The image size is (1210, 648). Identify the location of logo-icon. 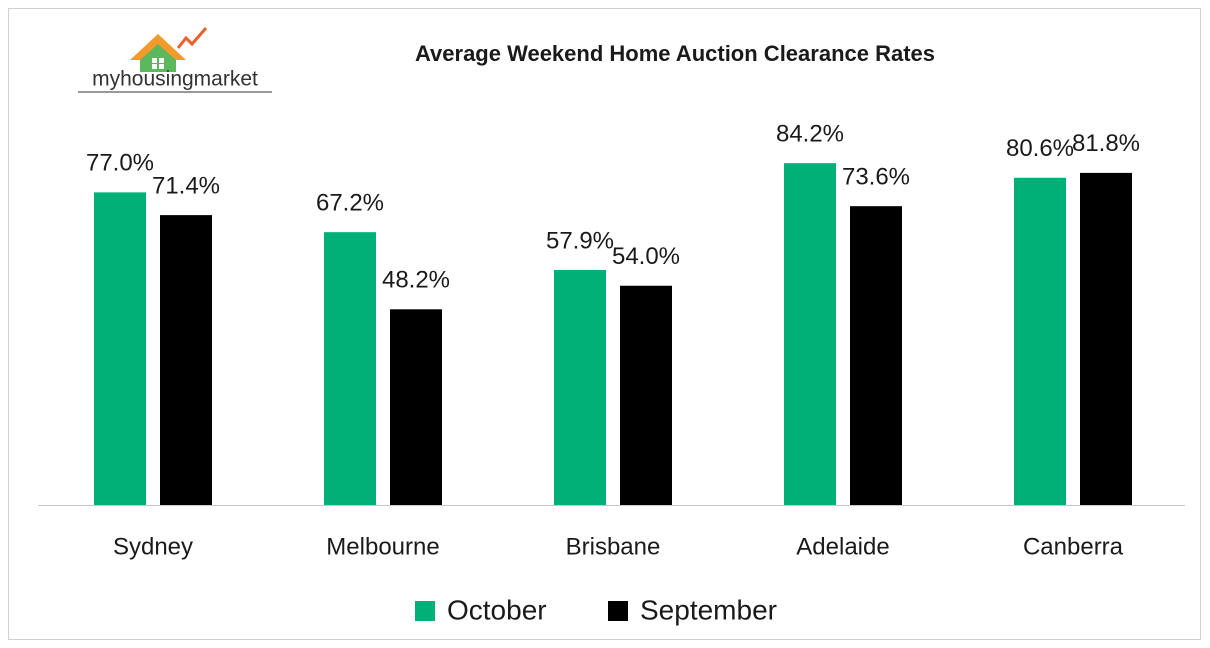
(169, 49).